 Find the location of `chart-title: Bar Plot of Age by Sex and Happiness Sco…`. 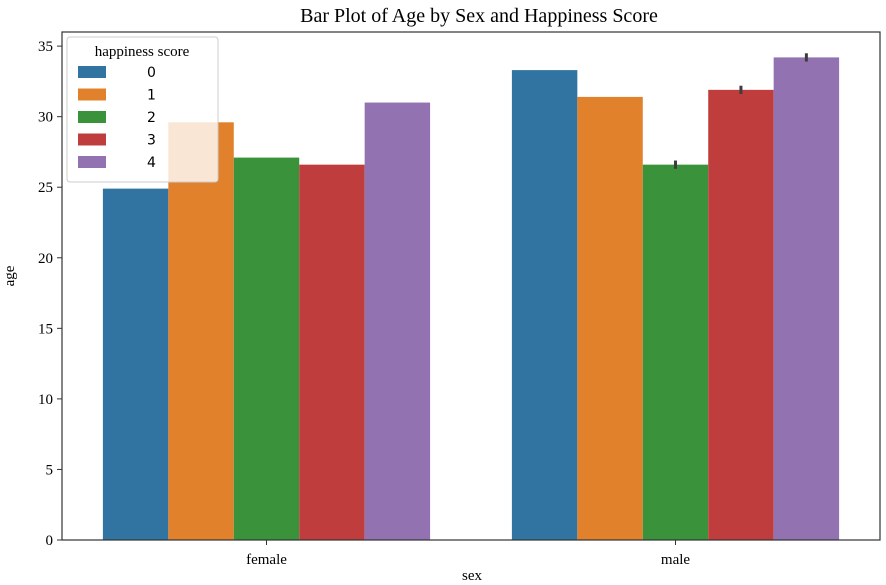

chart-title: Bar Plot of Age by Sex and Happiness Sco… is located at coordinates (479, 16).